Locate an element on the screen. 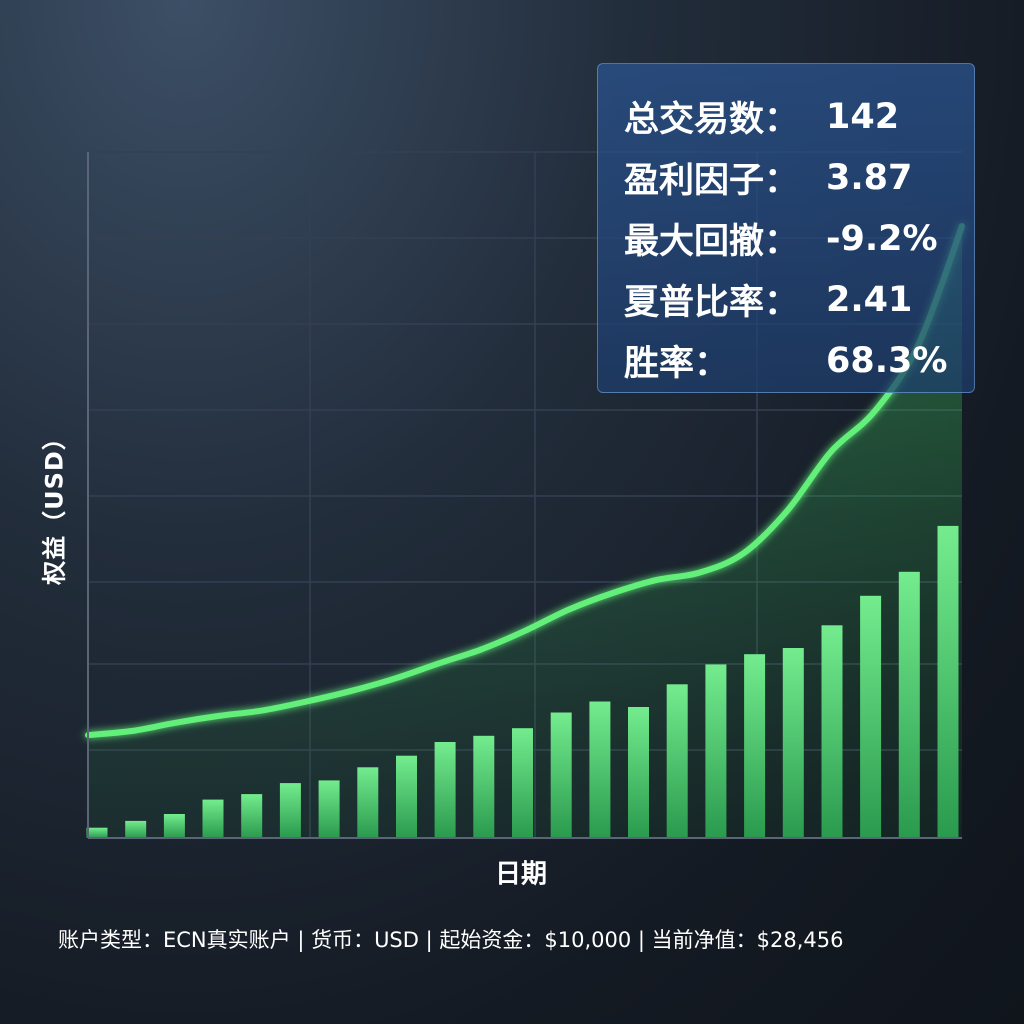 This screenshot has width=1024, height=1024. stat-value: 2.41 is located at coordinates (869, 299).